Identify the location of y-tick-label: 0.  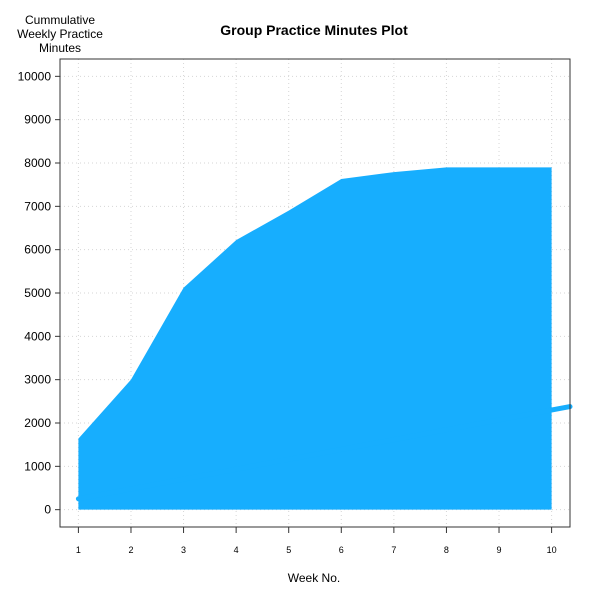
(47, 510).